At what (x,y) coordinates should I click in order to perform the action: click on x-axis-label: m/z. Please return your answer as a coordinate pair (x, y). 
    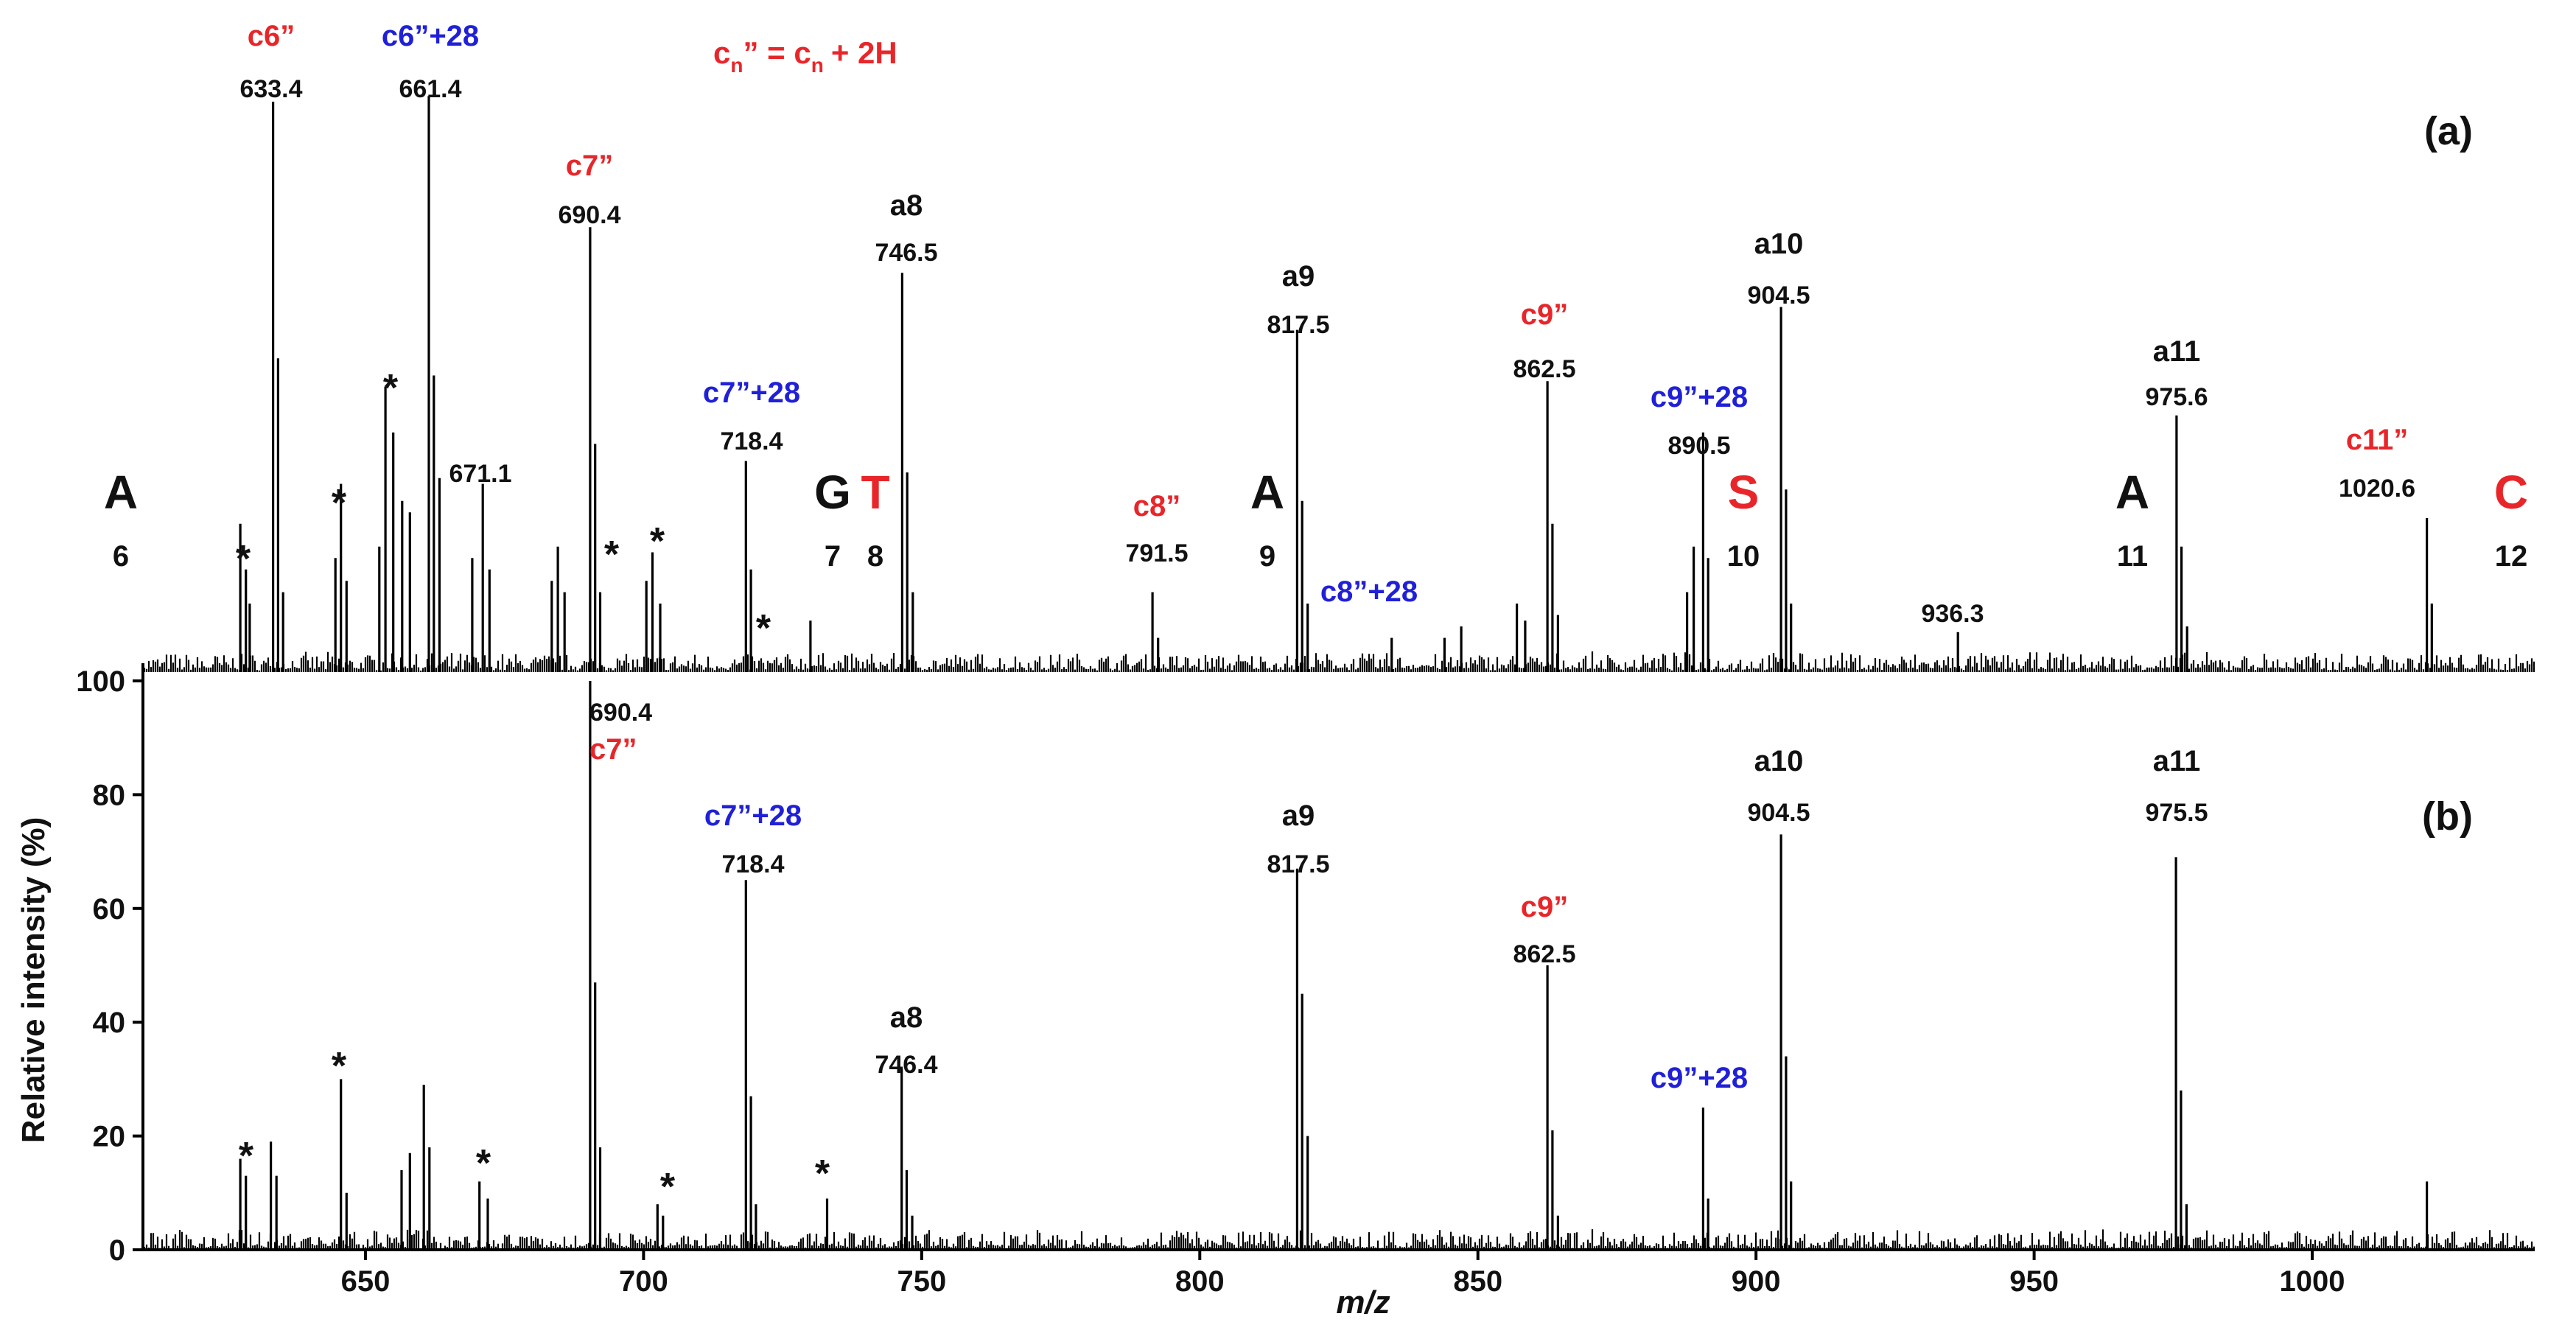
    Looking at the image, I should click on (1363, 1302).